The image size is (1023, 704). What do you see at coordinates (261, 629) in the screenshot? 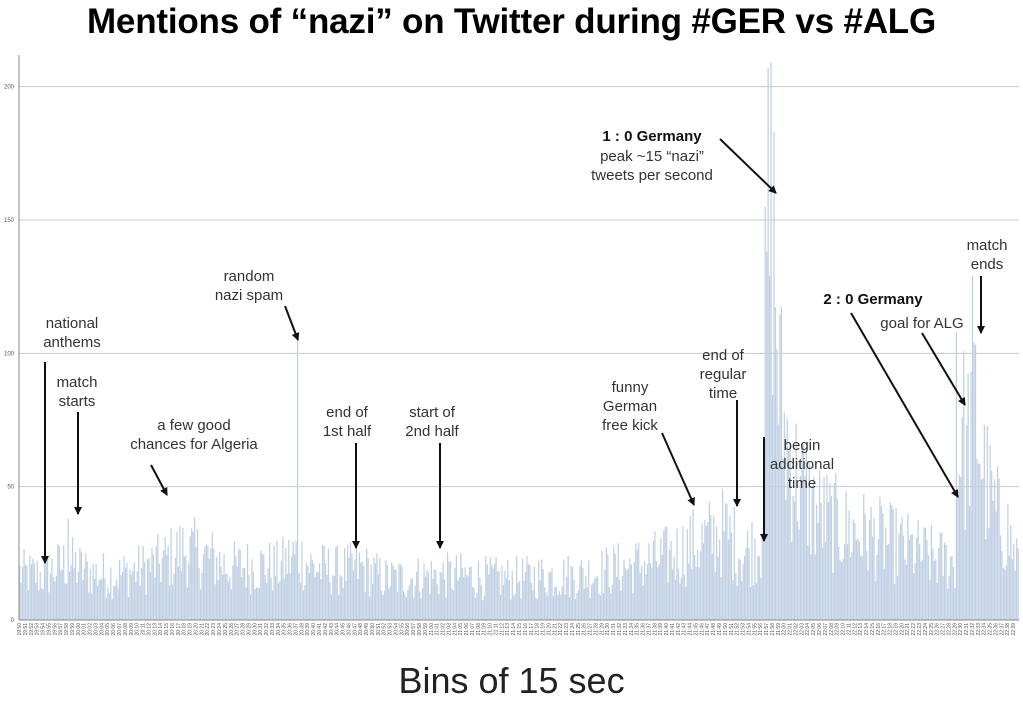
I see `x-tick-label: 20:31` at bounding box center [261, 629].